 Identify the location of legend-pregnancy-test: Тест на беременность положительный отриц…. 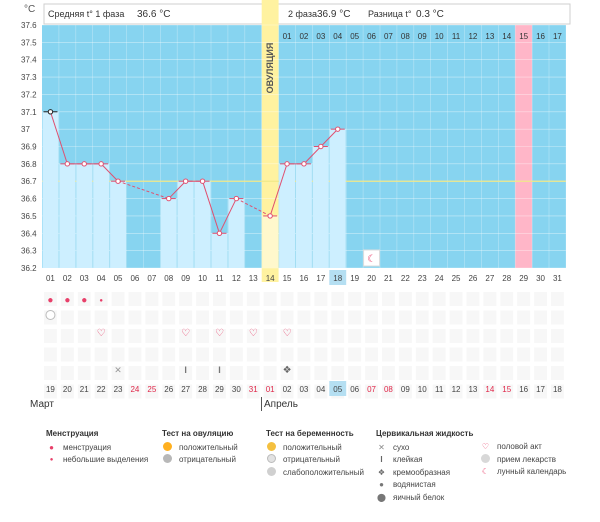
(315, 453).